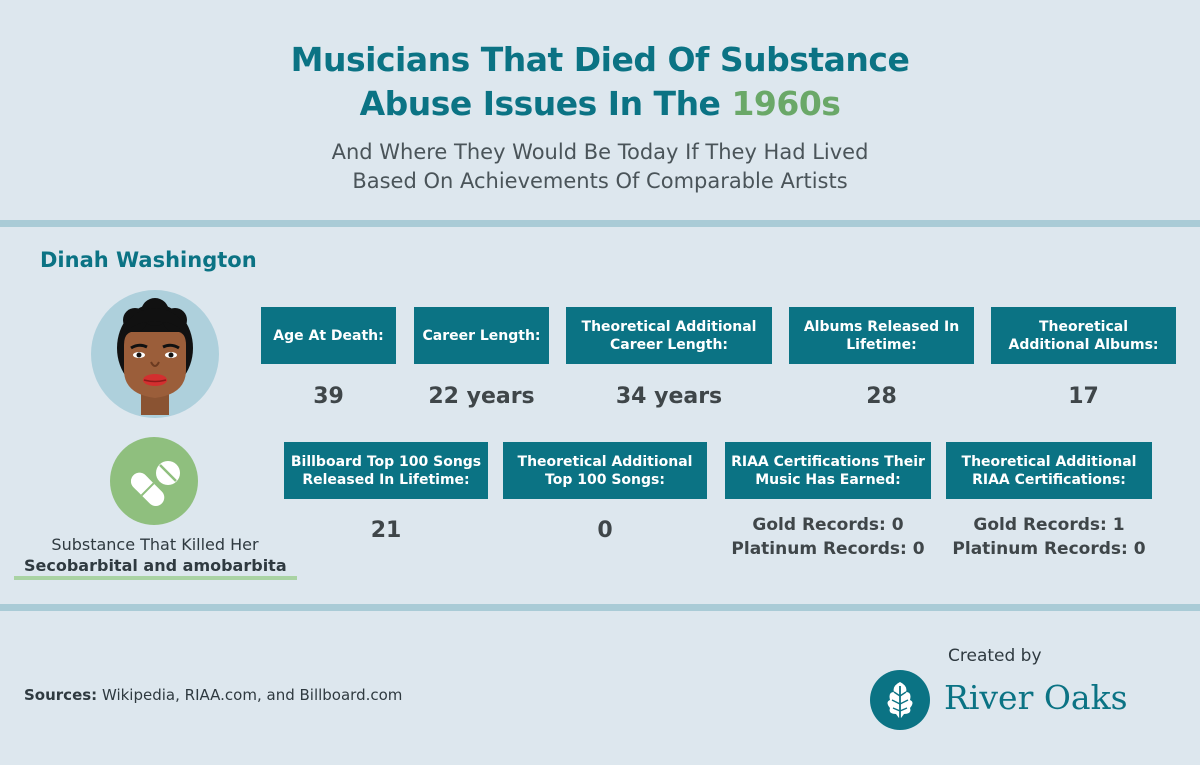  Describe the element at coordinates (828, 549) in the screenshot. I see `riaa-earned-platinum: Platinum Records: 0` at that location.